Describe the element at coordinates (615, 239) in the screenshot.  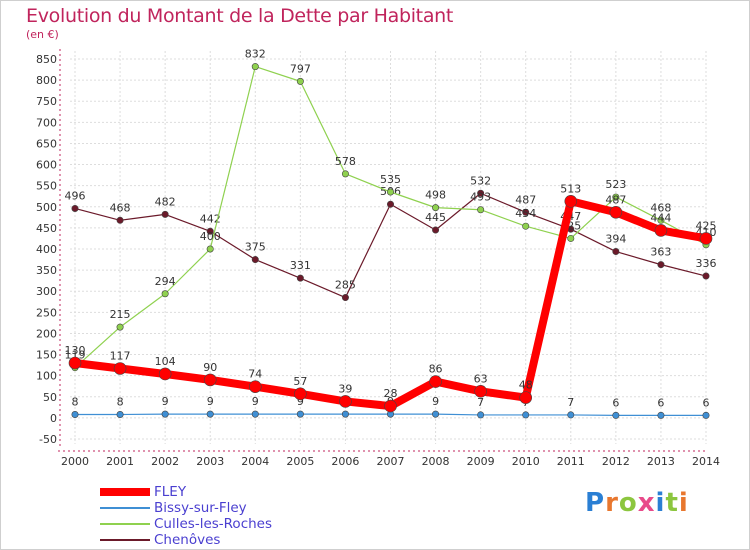
I see `data-label-chen-ves: 394` at that location.